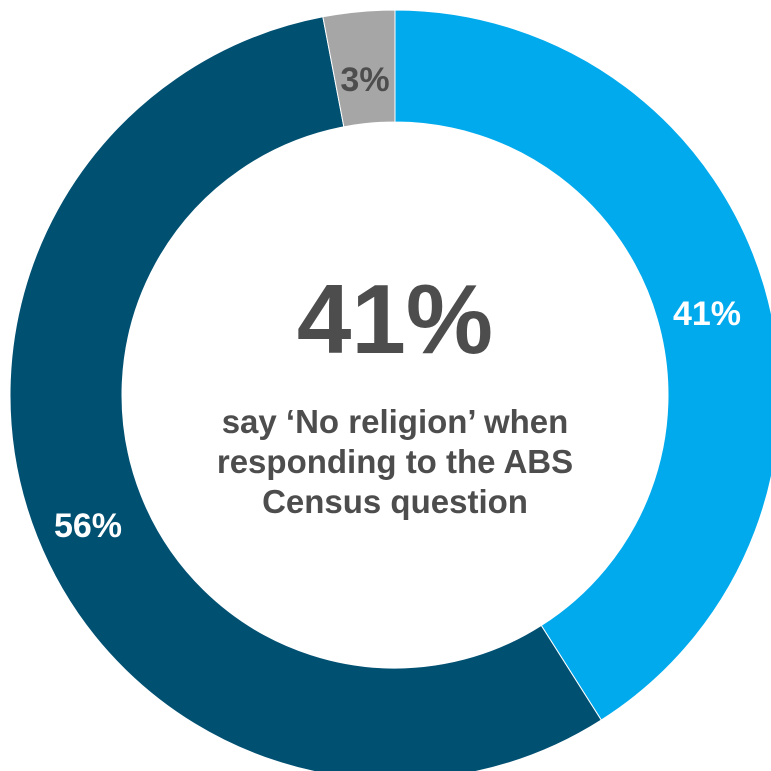  What do you see at coordinates (395, 319) in the screenshot?
I see `center-headline: 41%` at bounding box center [395, 319].